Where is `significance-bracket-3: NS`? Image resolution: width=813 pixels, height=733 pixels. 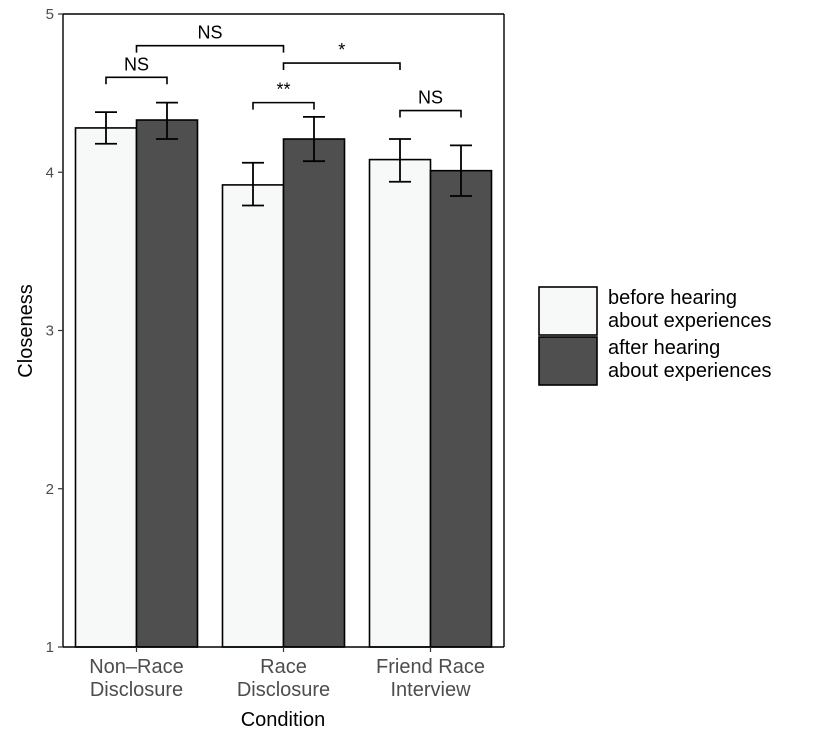 significance-bracket-3: NS is located at coordinates (210, 38).